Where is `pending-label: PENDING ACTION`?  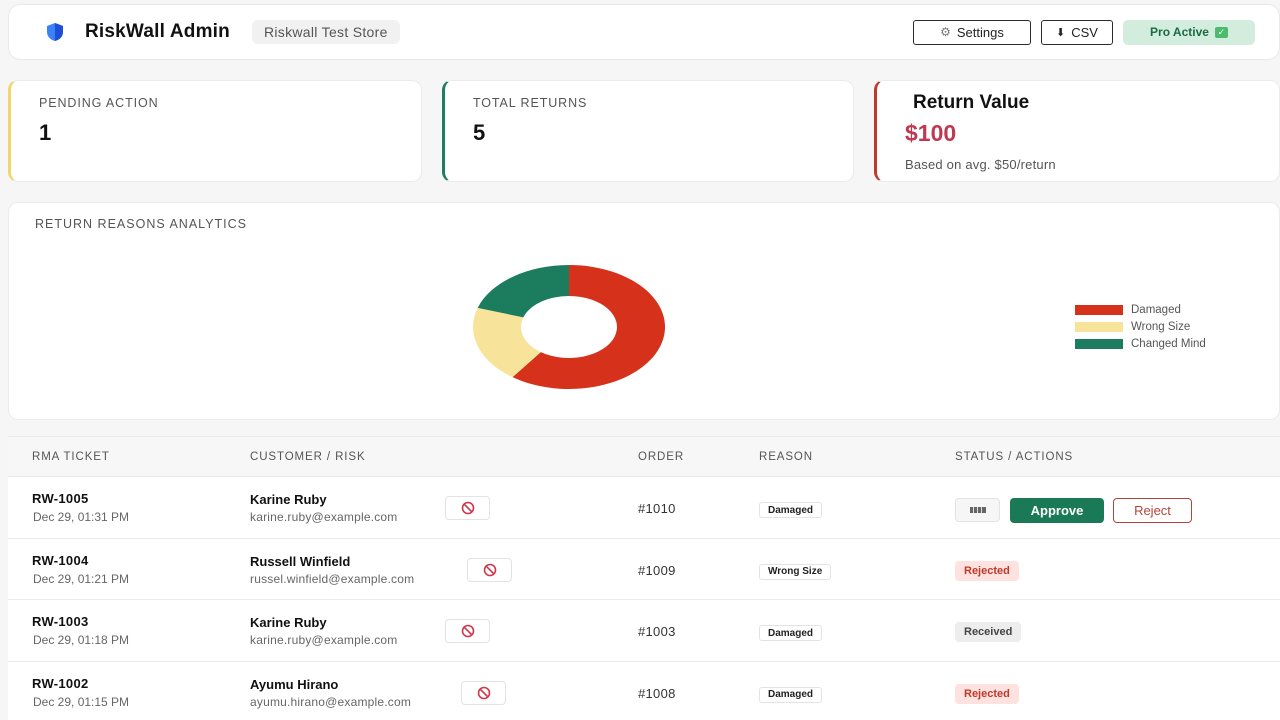 pending-label: PENDING ACTION is located at coordinates (99, 103).